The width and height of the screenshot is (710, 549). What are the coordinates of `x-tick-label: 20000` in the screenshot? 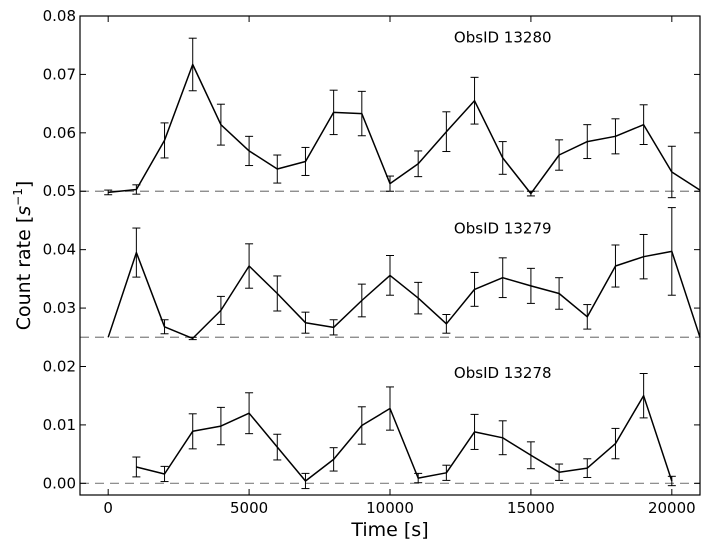 It's located at (672, 508).